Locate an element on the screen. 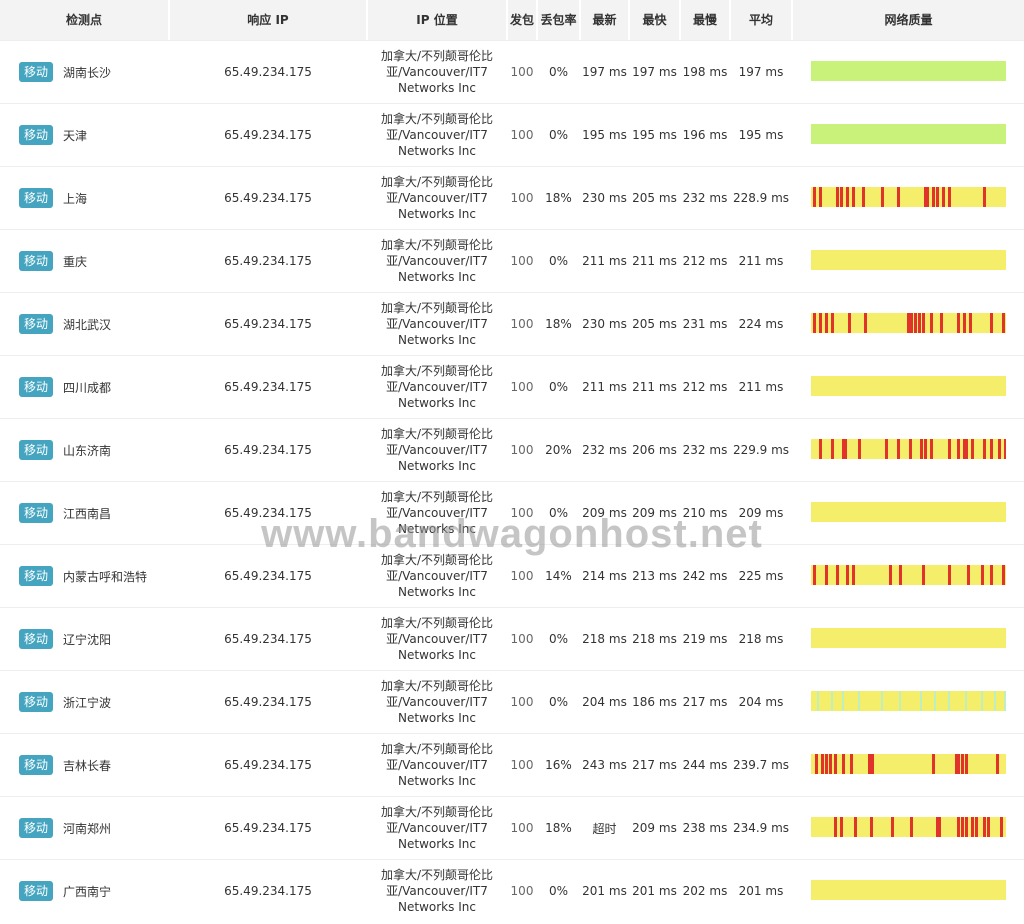  col-header-slowest: 最慢 is located at coordinates (705, 20).